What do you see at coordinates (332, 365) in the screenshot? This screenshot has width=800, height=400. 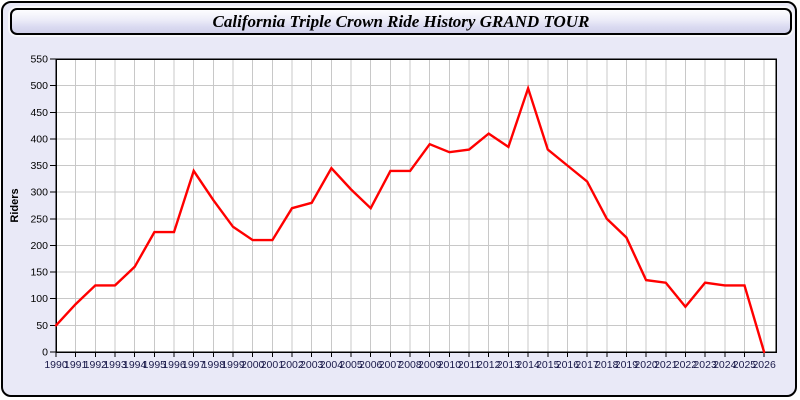 I see `x-tick-label: 2004` at bounding box center [332, 365].